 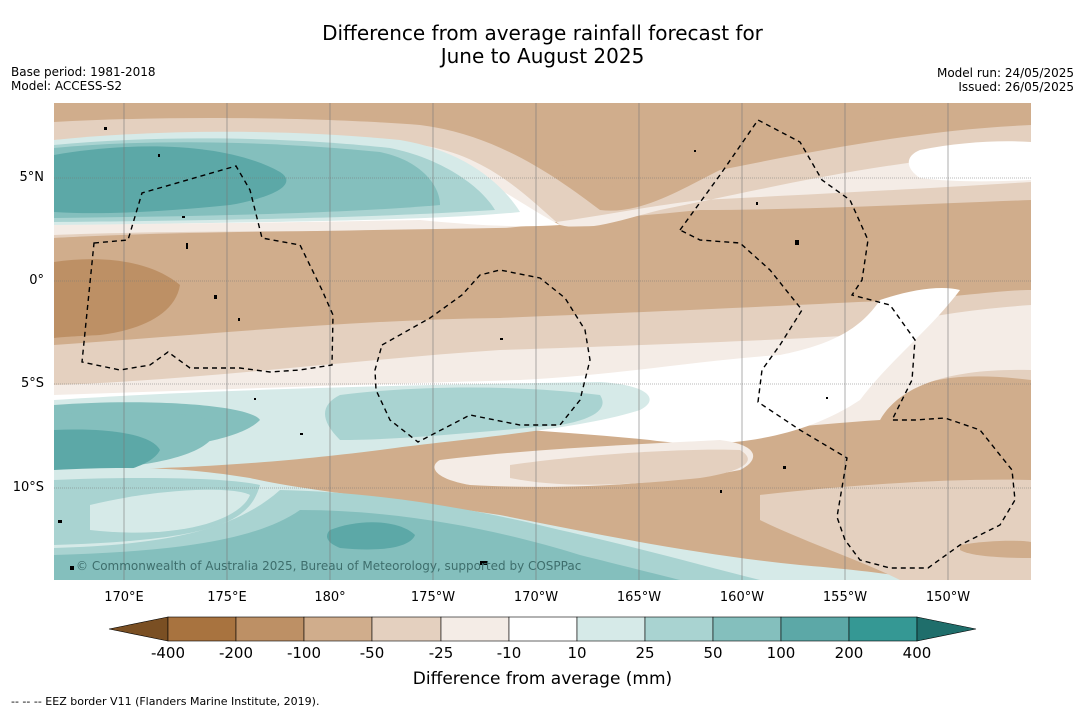 I want to click on base-period: Base period: 1981-2018, so click(x=83, y=72).